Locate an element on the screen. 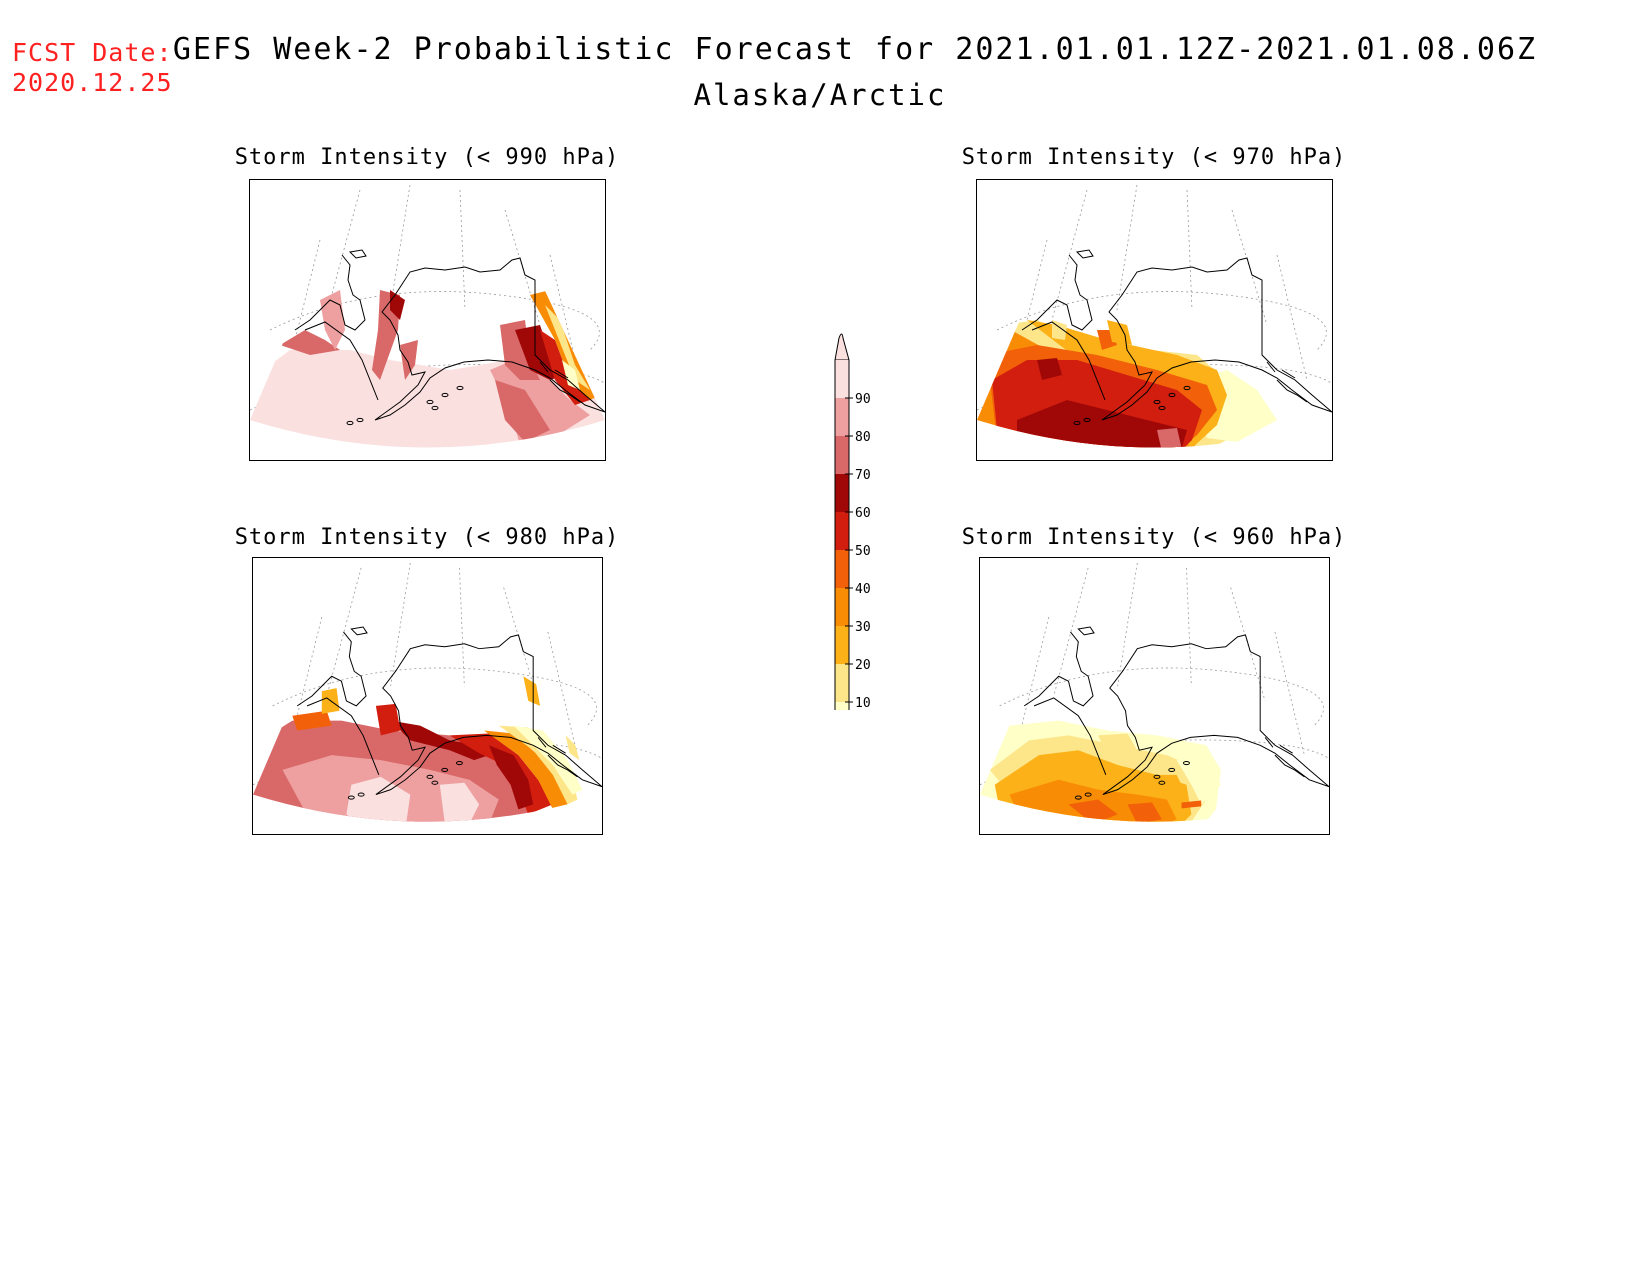  panel-title-960: Storm Intensity (< 960 hPa) is located at coordinates (1154, 537).